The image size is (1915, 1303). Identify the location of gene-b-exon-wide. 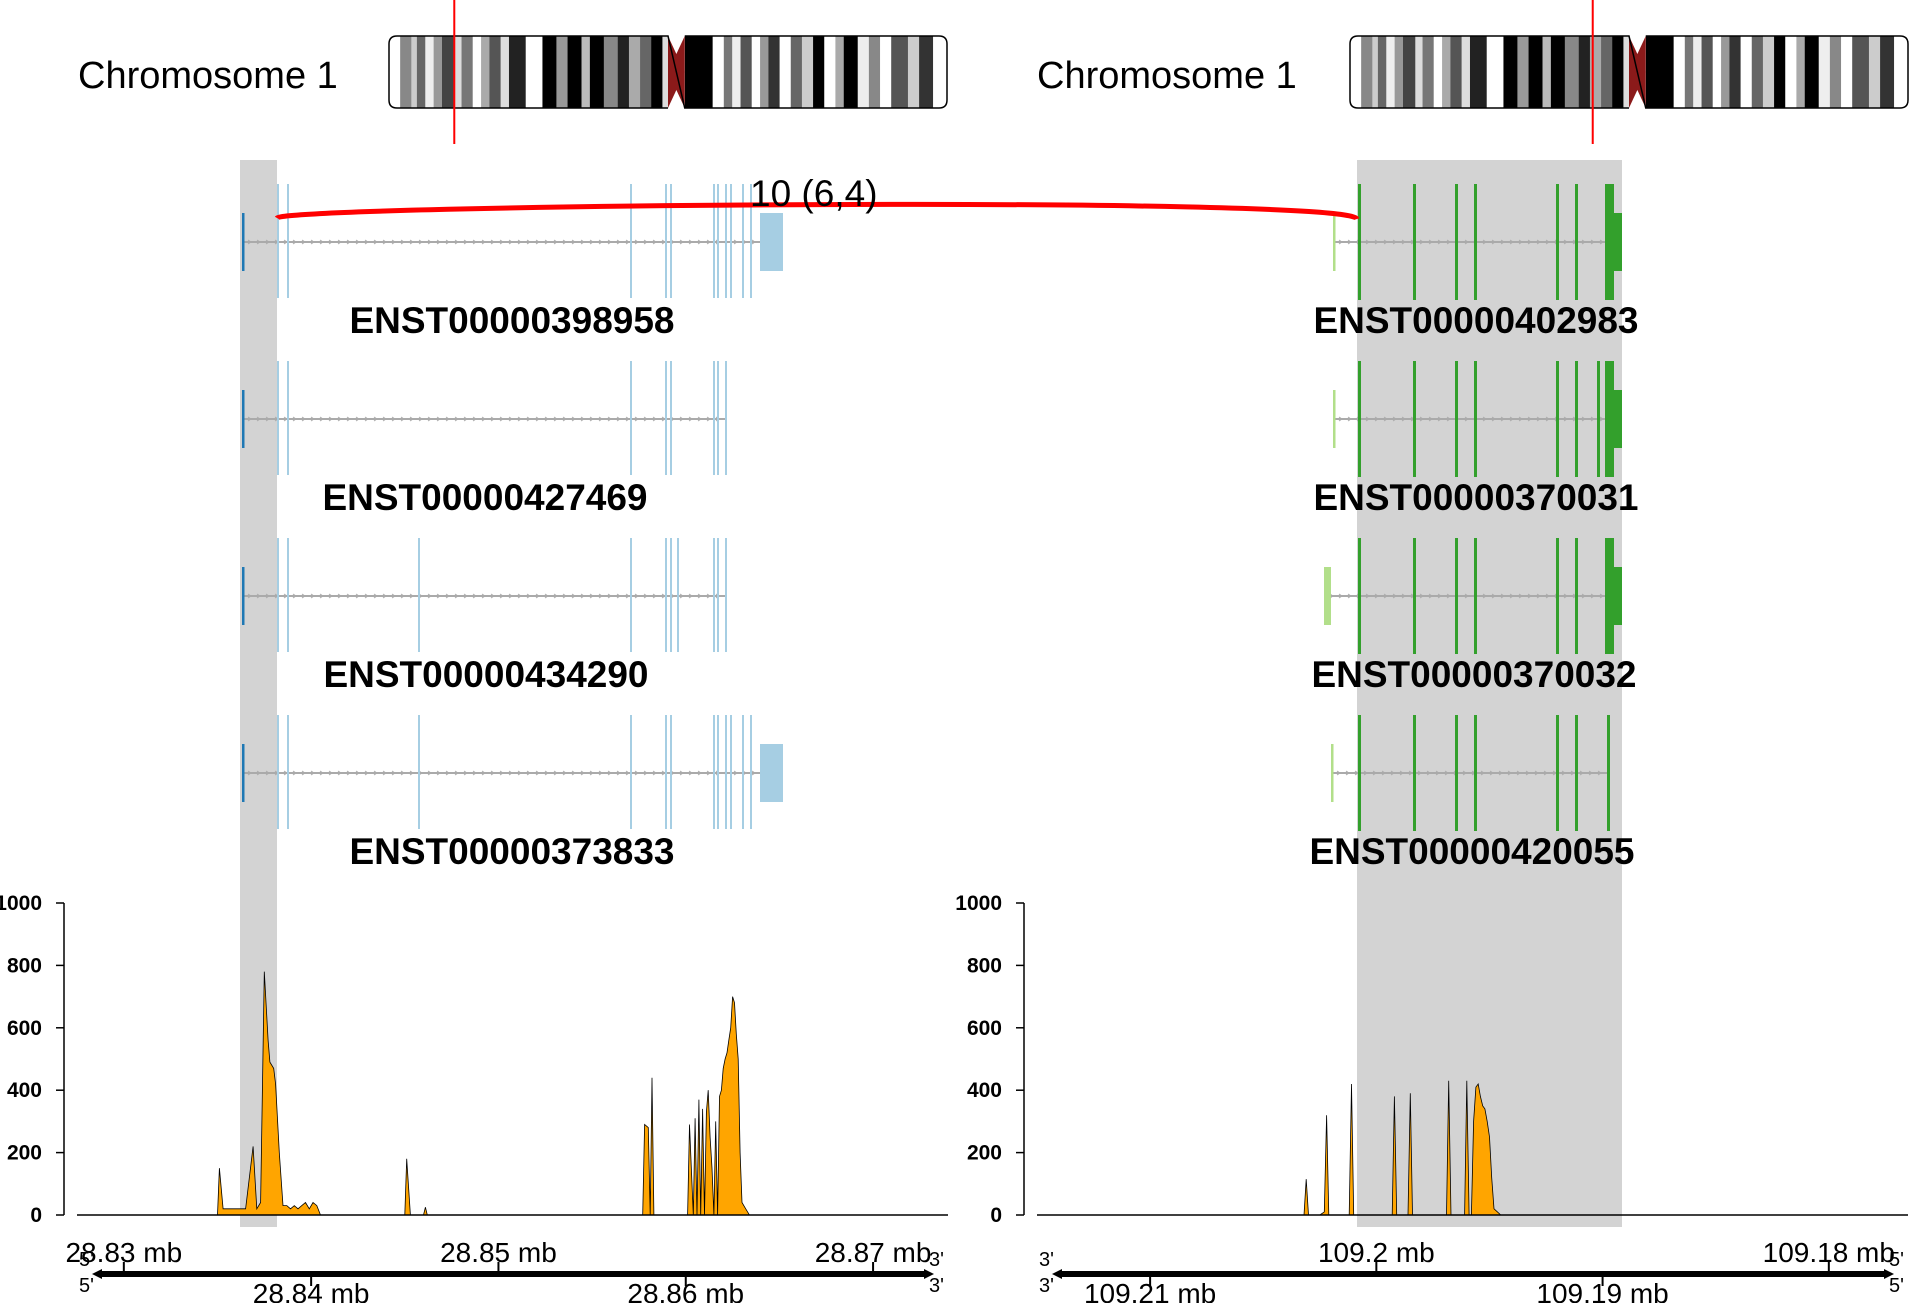
(1609, 419).